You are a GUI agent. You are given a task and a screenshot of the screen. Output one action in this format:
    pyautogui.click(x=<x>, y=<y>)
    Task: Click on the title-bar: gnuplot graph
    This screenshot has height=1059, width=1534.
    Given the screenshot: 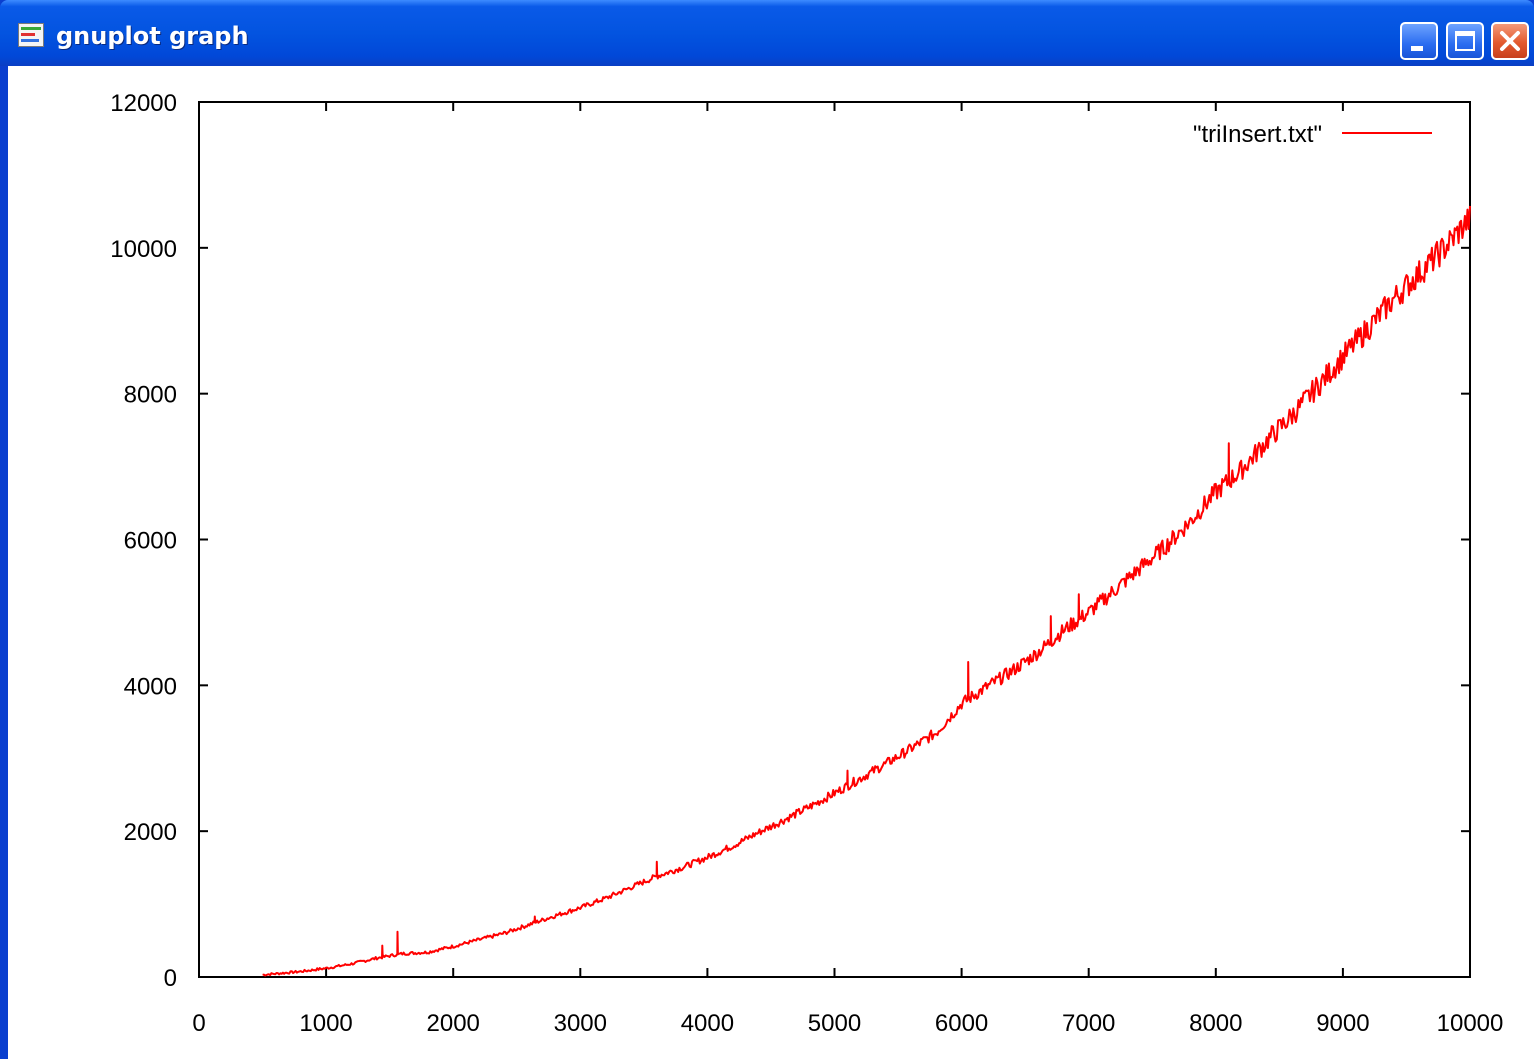 What is the action you would take?
    pyautogui.click(x=767, y=33)
    